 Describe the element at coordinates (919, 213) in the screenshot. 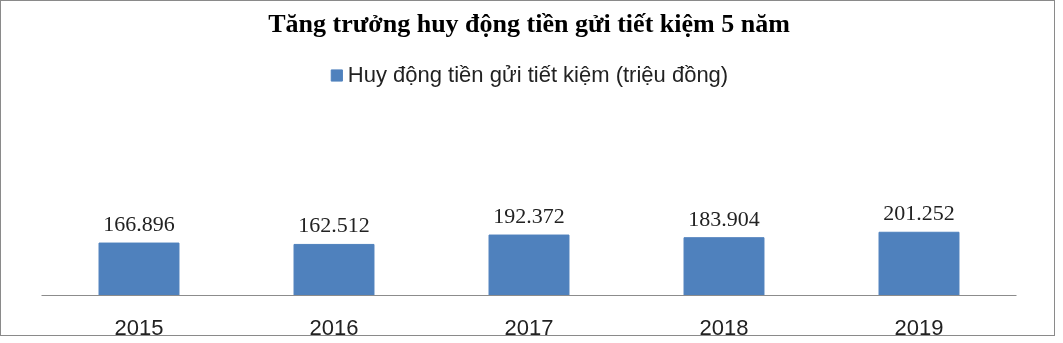

I see `data-label: 201.252` at that location.